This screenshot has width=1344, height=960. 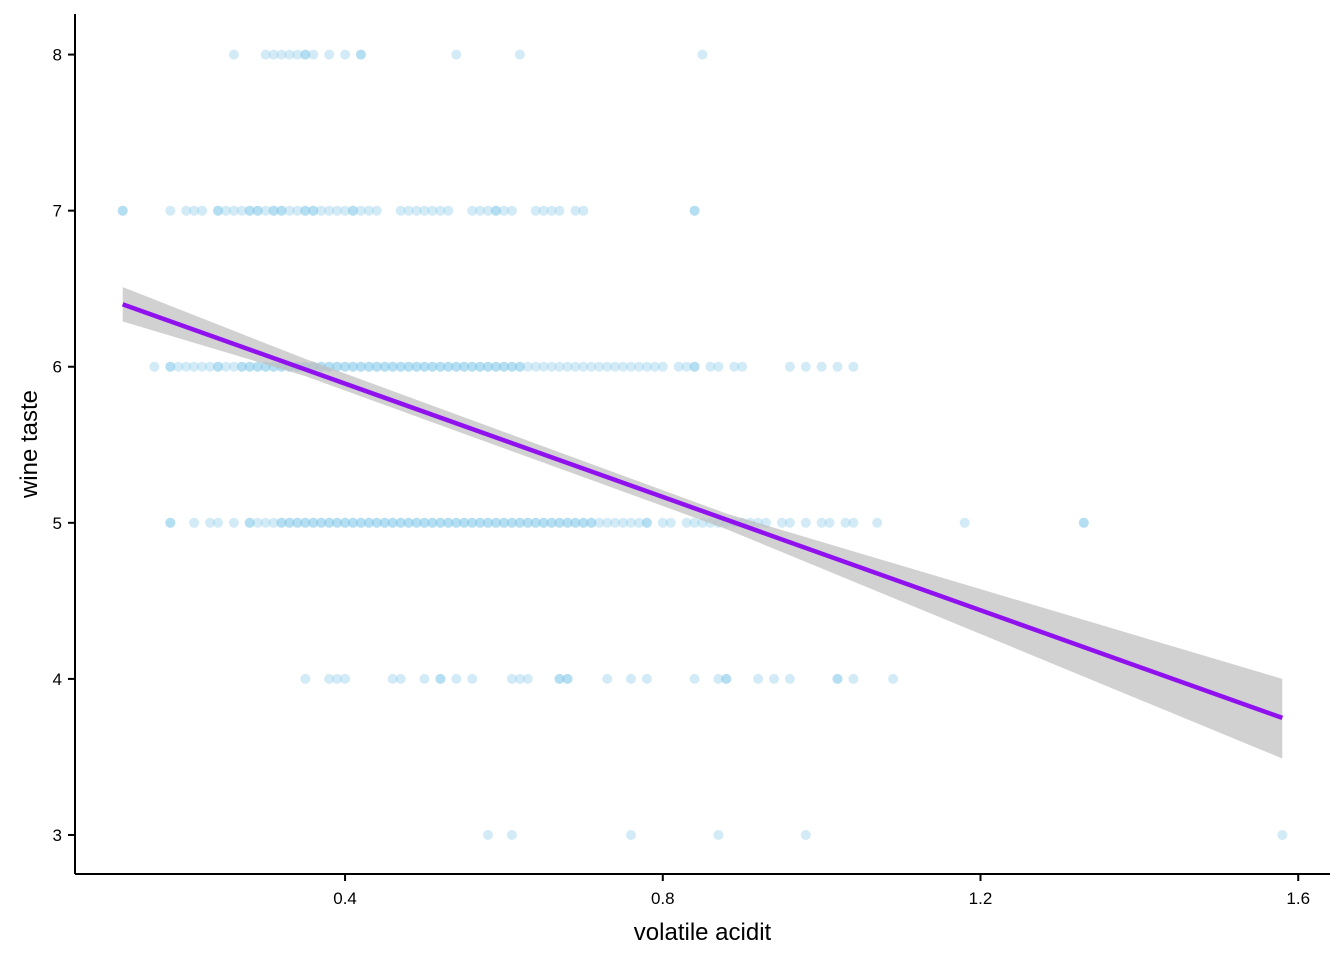 I want to click on y-tick-label: 4, so click(x=57, y=679).